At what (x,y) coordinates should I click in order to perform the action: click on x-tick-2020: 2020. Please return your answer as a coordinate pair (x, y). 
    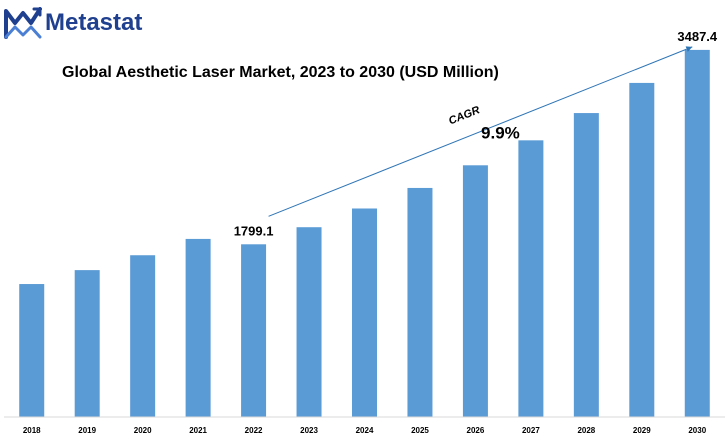
    Looking at the image, I should click on (143, 430).